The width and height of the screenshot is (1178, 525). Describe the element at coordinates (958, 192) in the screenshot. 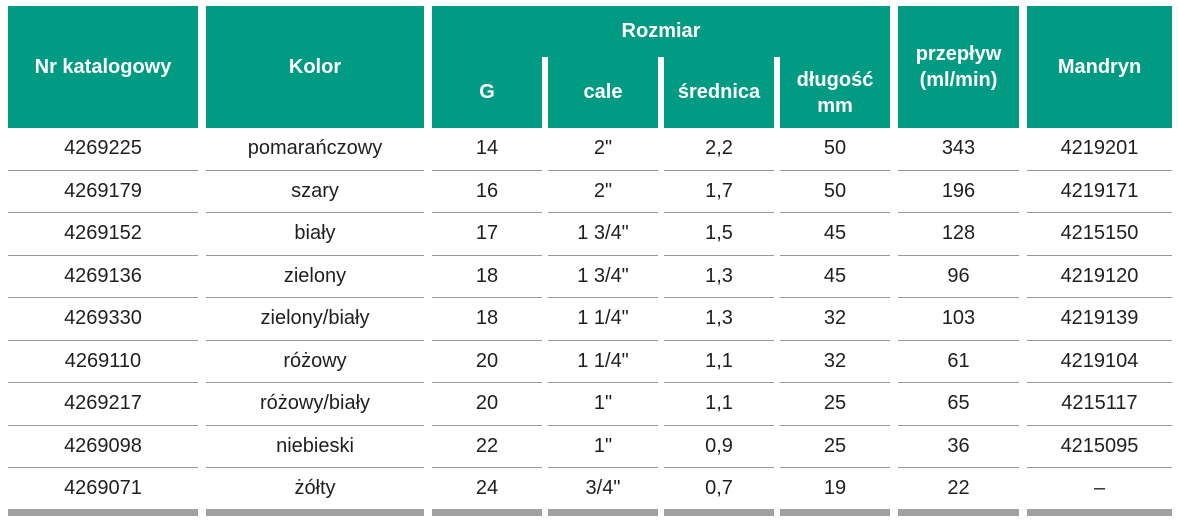

I see `cell-przeplyw: 196` at that location.